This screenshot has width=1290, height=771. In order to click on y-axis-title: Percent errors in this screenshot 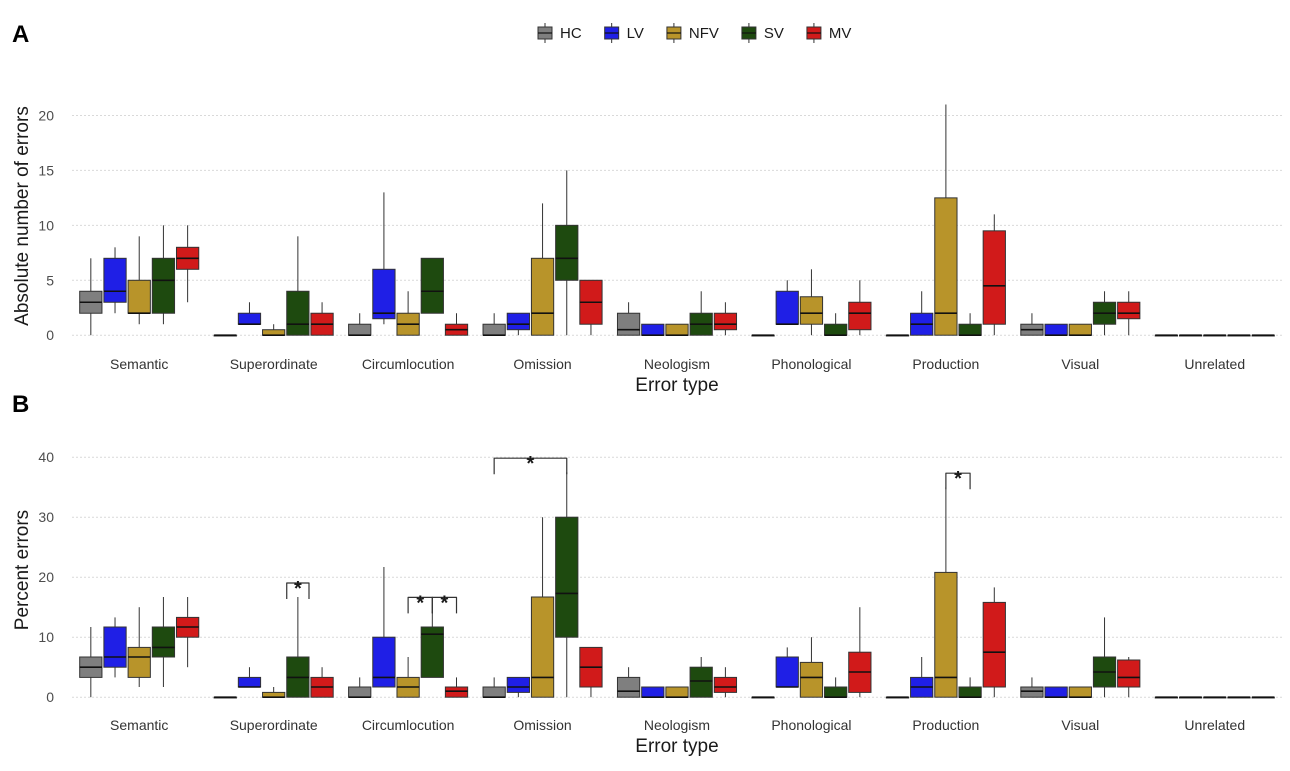, I will do `click(22, 570)`.